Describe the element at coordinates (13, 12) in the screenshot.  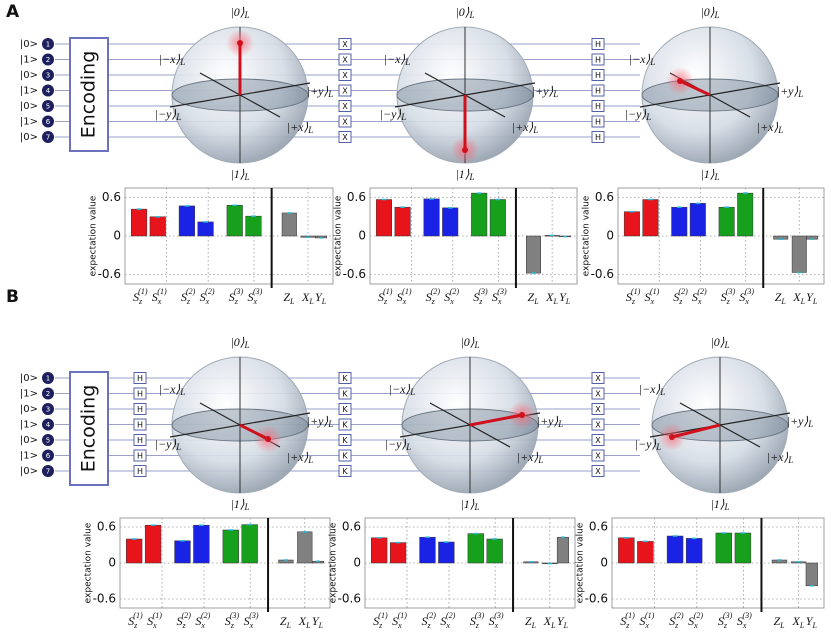
I see `panel-letter: A` at that location.